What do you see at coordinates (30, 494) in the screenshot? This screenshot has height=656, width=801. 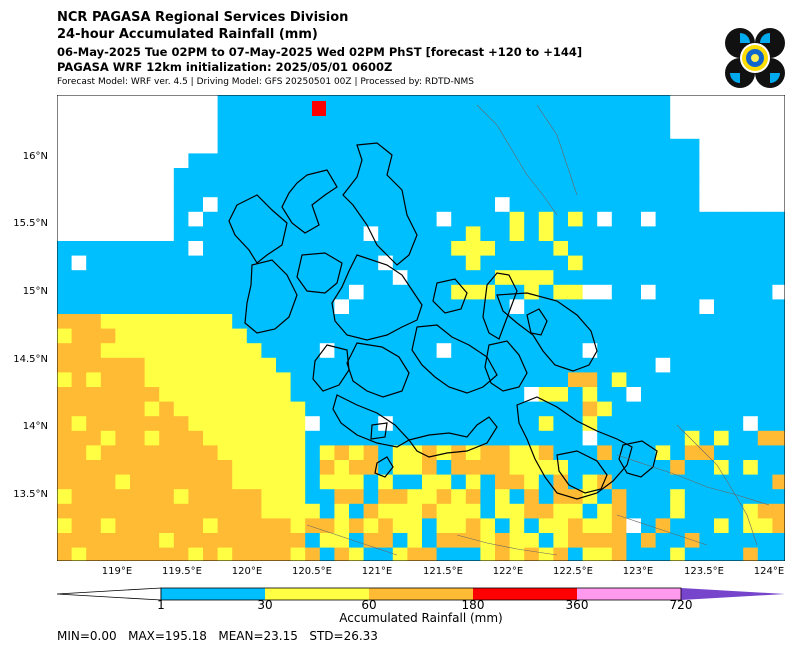 I see `lat-label-13-5: 13.5°N` at bounding box center [30, 494].